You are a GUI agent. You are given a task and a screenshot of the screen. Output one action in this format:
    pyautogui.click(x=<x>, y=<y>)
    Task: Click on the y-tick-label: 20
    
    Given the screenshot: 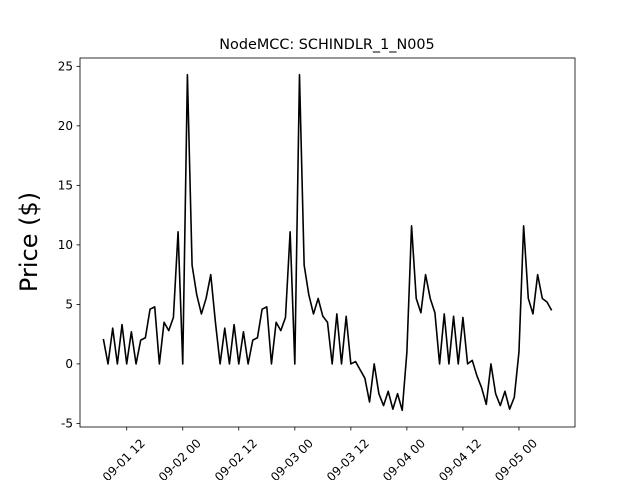 What is the action you would take?
    pyautogui.click(x=65, y=126)
    